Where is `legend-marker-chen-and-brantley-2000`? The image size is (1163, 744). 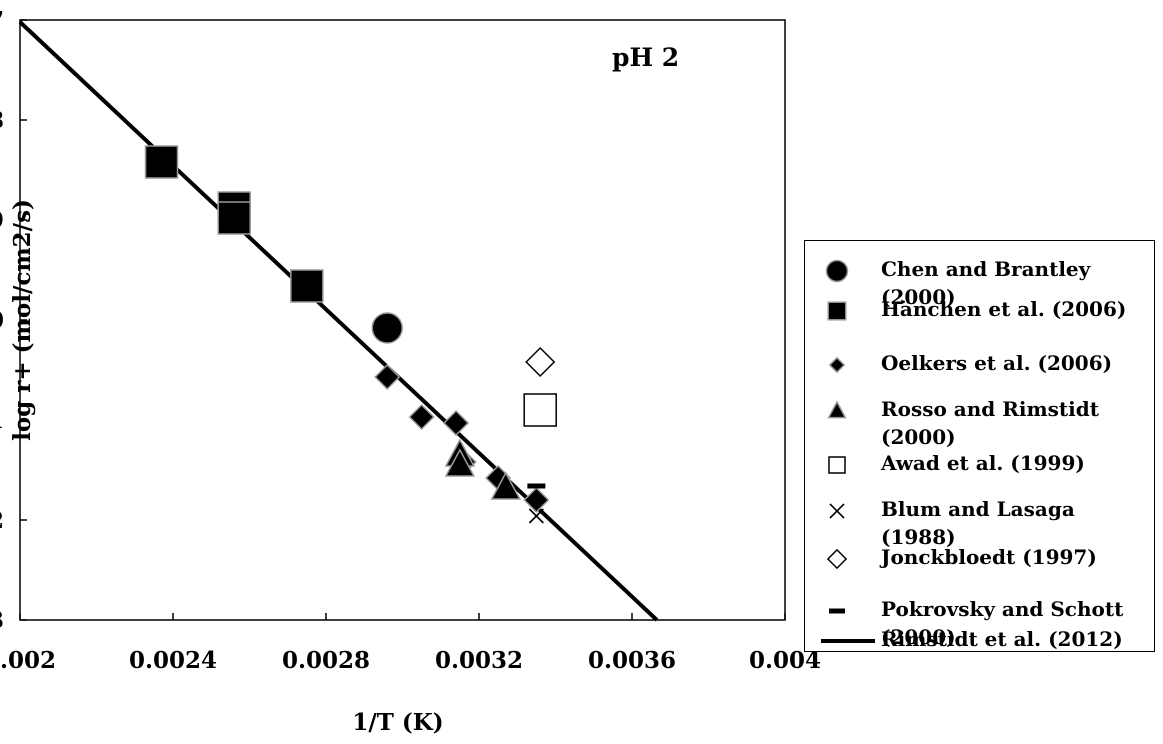 legend-marker-chen-and-brantley-2000 is located at coordinates (837, 271).